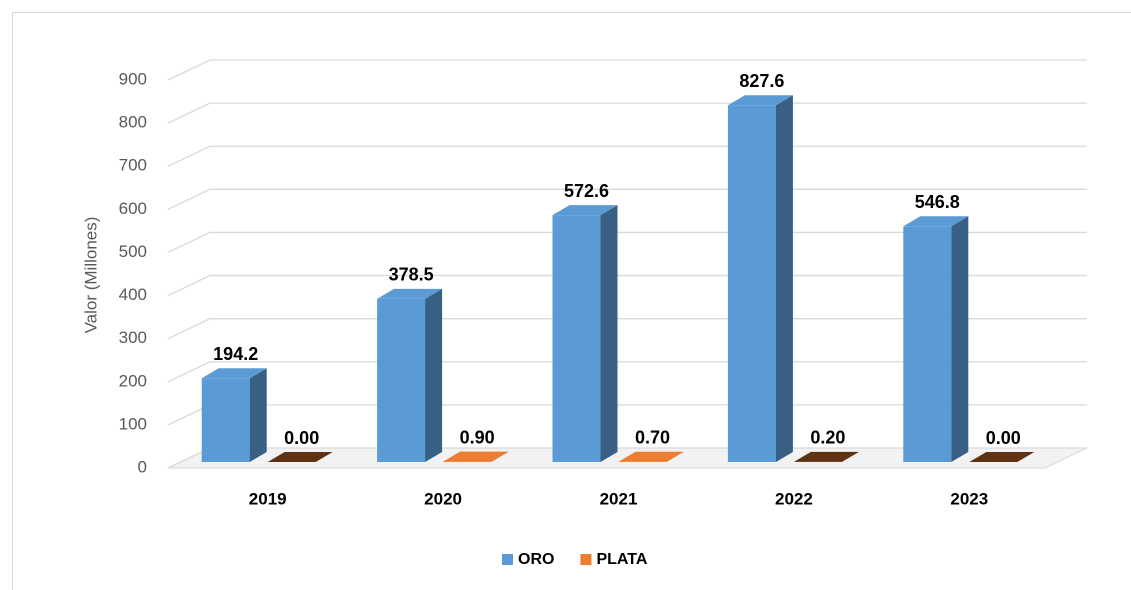 Image resolution: width=1131 pixels, height=590 pixels. Describe the element at coordinates (827, 438) in the screenshot. I see `value-label: 0.20` at that location.